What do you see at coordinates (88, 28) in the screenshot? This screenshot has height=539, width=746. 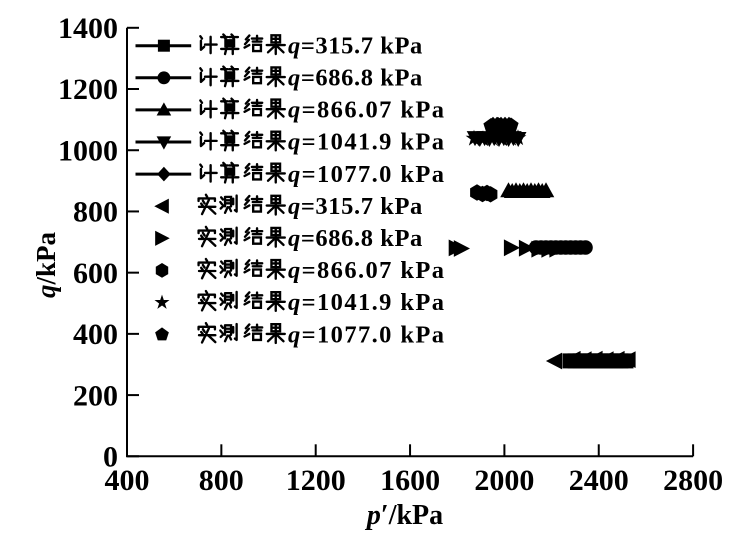 I see `svg-text: 1400` at bounding box center [88, 28].